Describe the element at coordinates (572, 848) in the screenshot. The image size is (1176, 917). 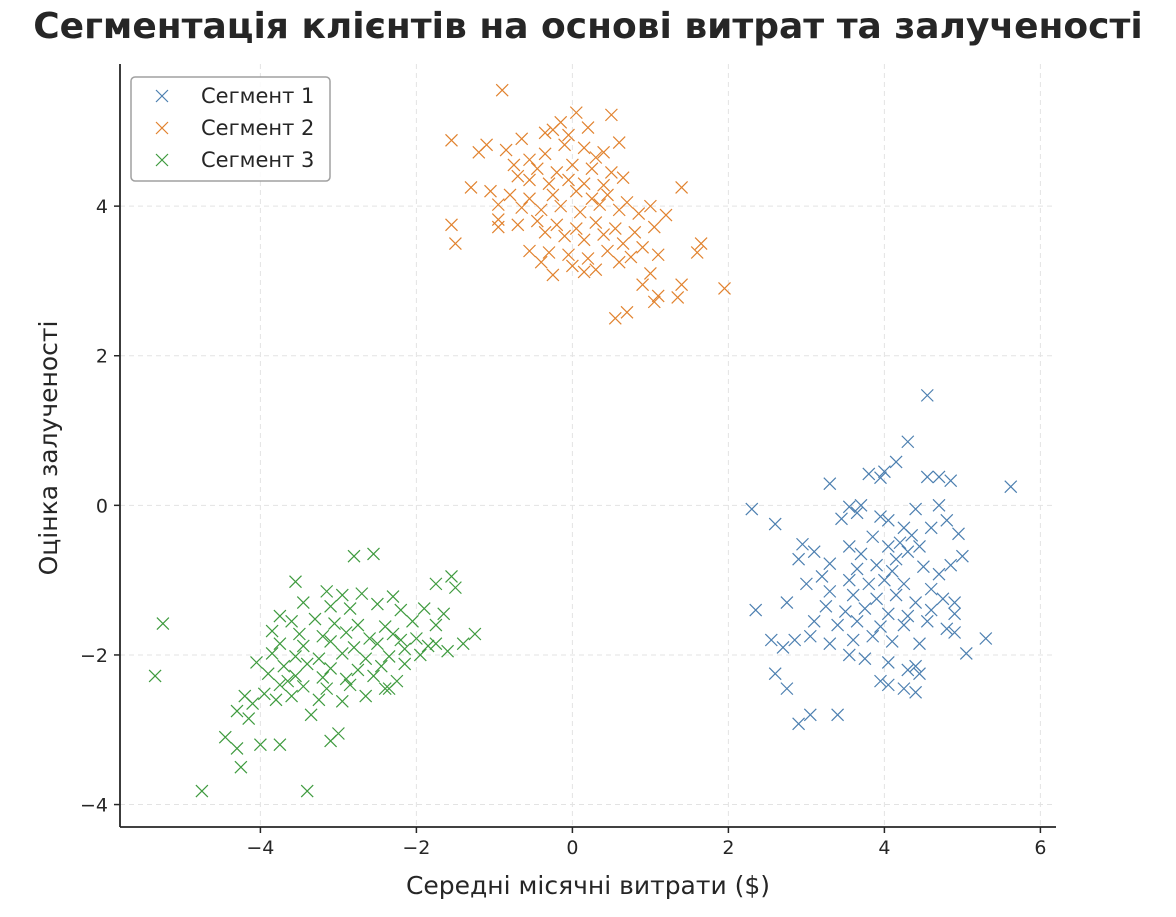
I see `x-tick-label: 0` at that location.